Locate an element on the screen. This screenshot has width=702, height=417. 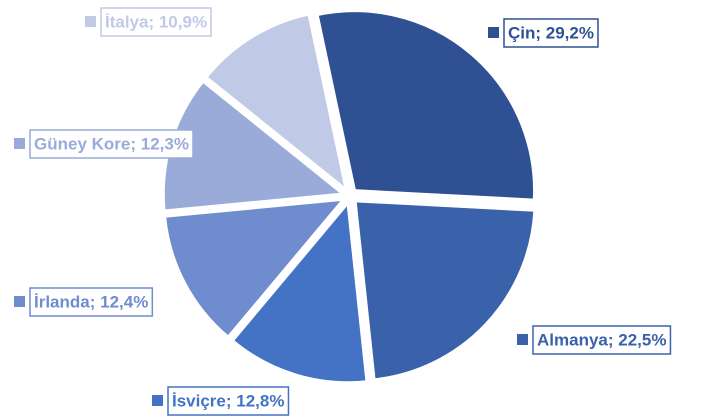
data-label: Almanya; 22,5% is located at coordinates (601, 339).